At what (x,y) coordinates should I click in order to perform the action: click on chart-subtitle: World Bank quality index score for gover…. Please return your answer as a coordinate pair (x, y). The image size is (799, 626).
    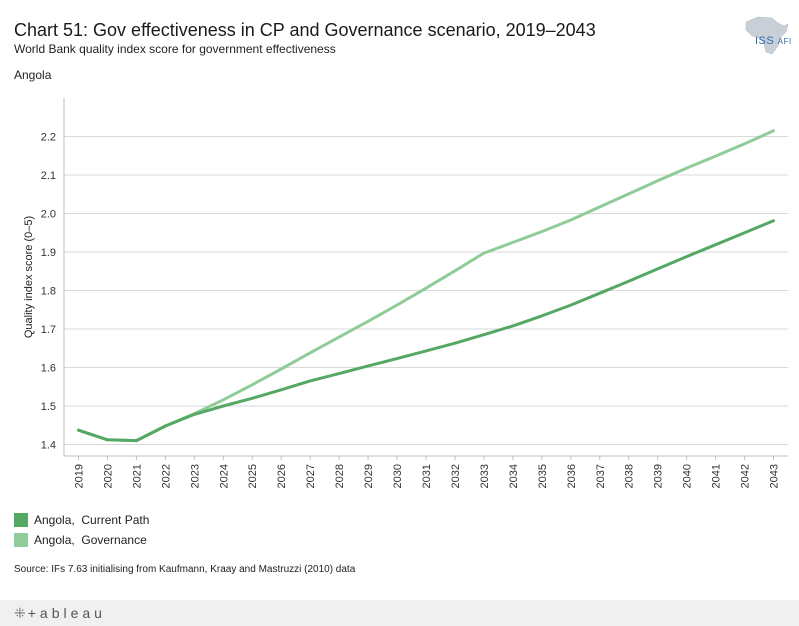
    Looking at the image, I should click on (175, 49).